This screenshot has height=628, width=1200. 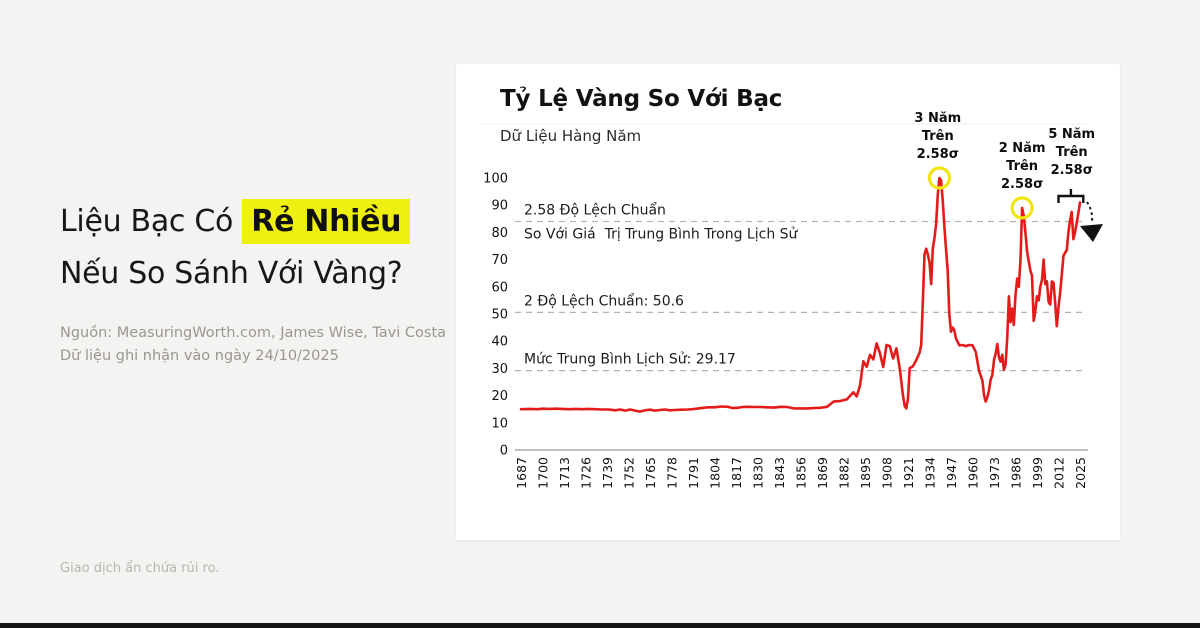 What do you see at coordinates (1091, 233) in the screenshot?
I see `arrow-head-icon` at bounding box center [1091, 233].